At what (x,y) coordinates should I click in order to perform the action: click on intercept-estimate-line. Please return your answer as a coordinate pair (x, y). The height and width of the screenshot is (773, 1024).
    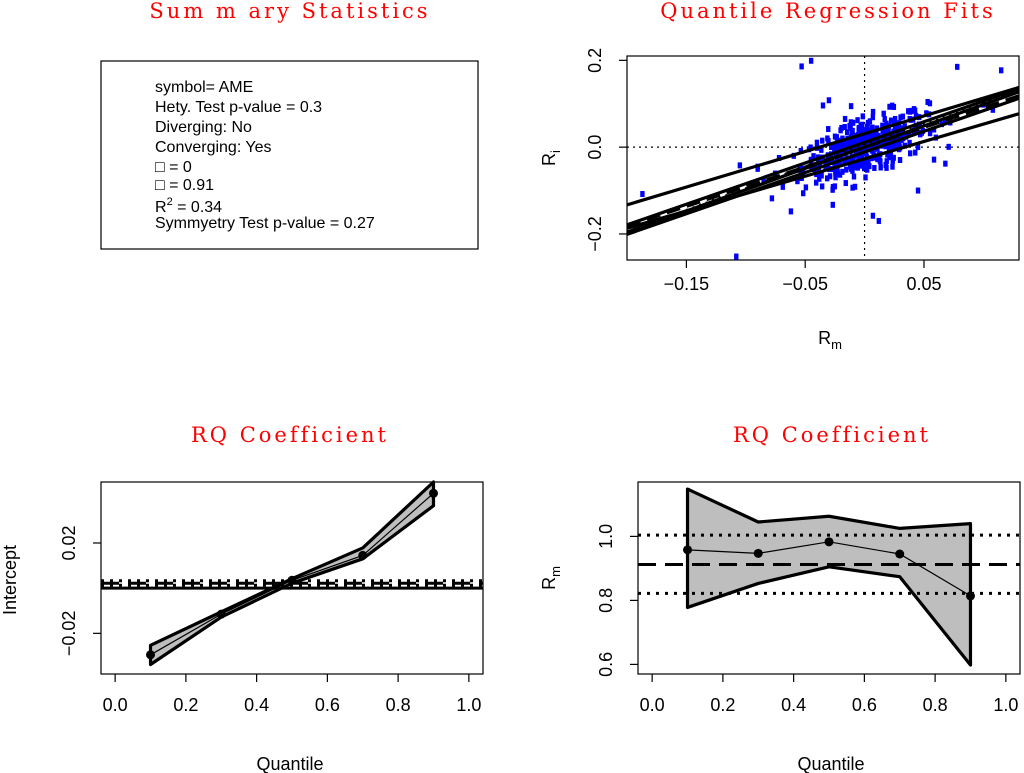
    Looking at the image, I should click on (292, 574).